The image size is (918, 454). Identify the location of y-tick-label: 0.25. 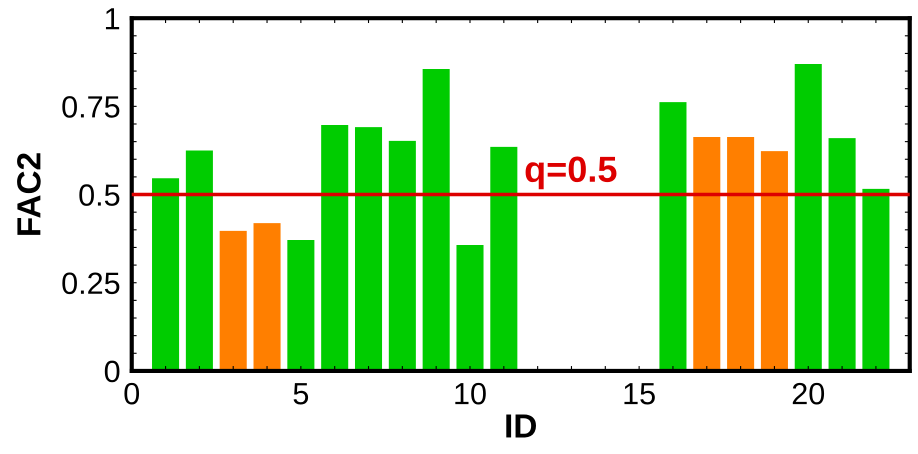
(91, 283).